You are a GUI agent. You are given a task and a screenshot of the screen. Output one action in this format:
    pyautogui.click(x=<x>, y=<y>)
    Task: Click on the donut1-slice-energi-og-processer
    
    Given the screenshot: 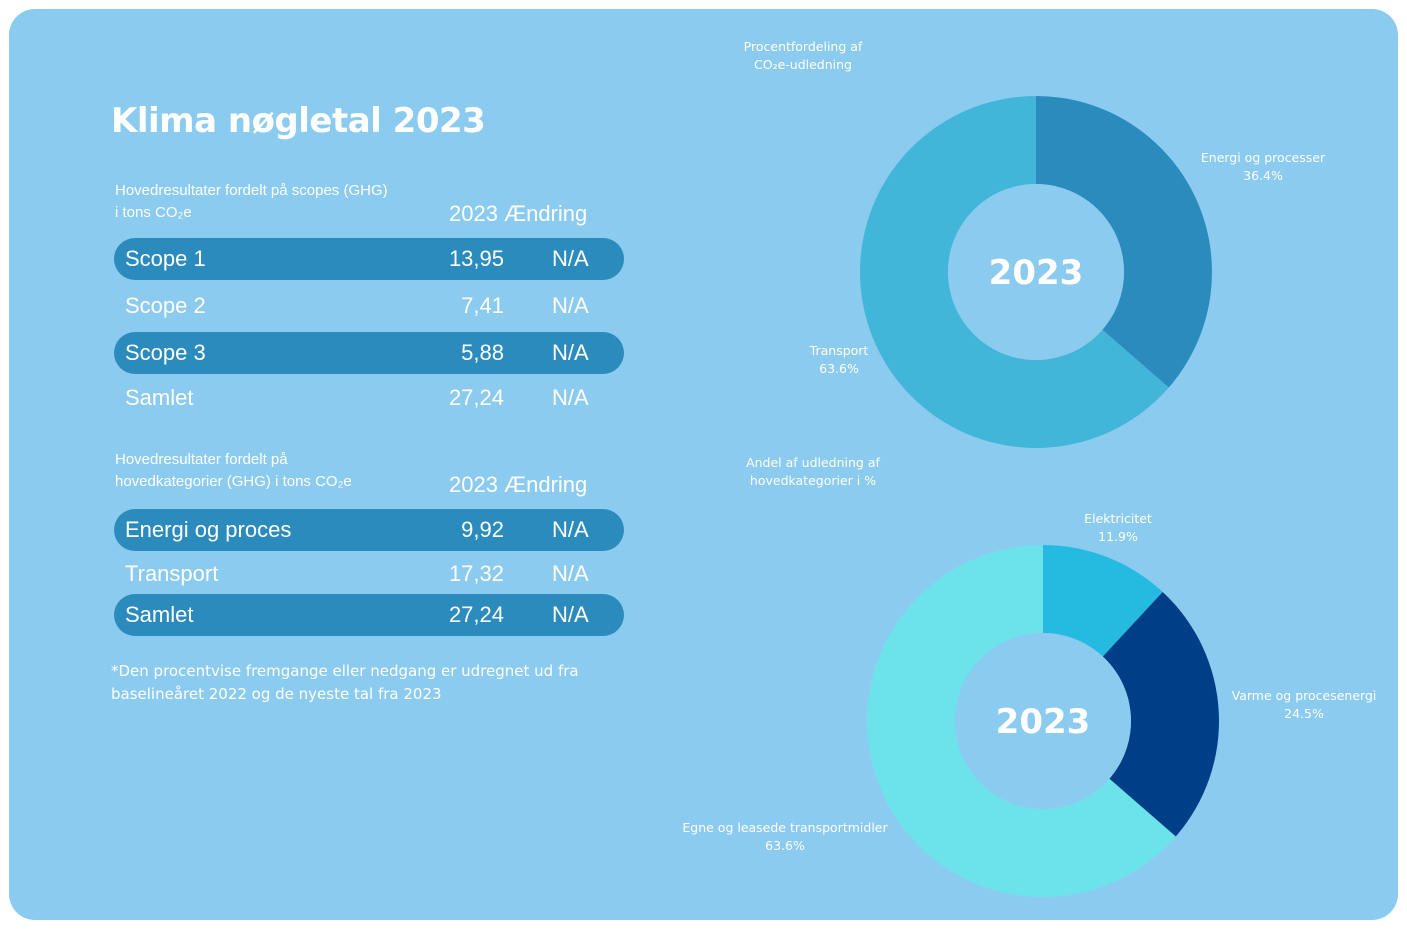 What is the action you would take?
    pyautogui.click(x=1124, y=242)
    